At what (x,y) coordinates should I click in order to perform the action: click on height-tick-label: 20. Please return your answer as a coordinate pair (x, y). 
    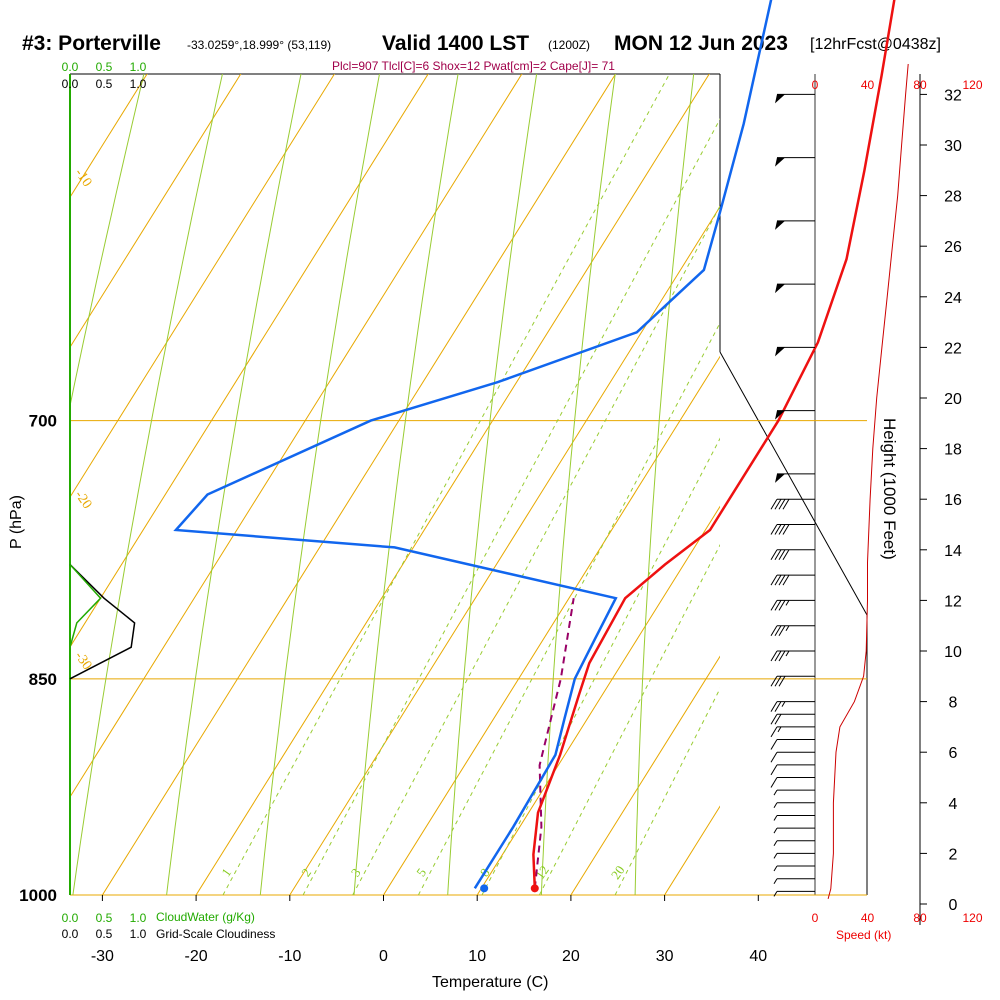
    Looking at the image, I should click on (953, 399).